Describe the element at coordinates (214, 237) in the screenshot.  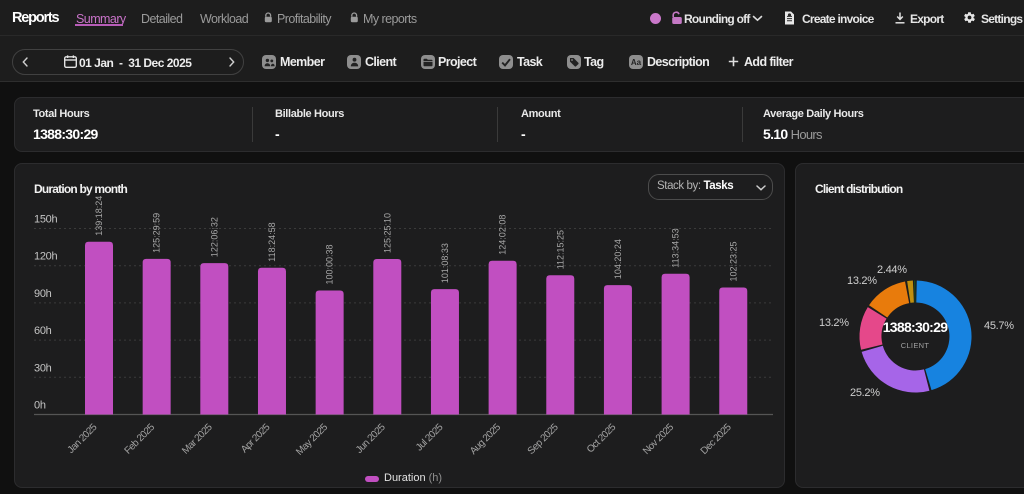
I see `svg-text: 122:06:32` at that location.